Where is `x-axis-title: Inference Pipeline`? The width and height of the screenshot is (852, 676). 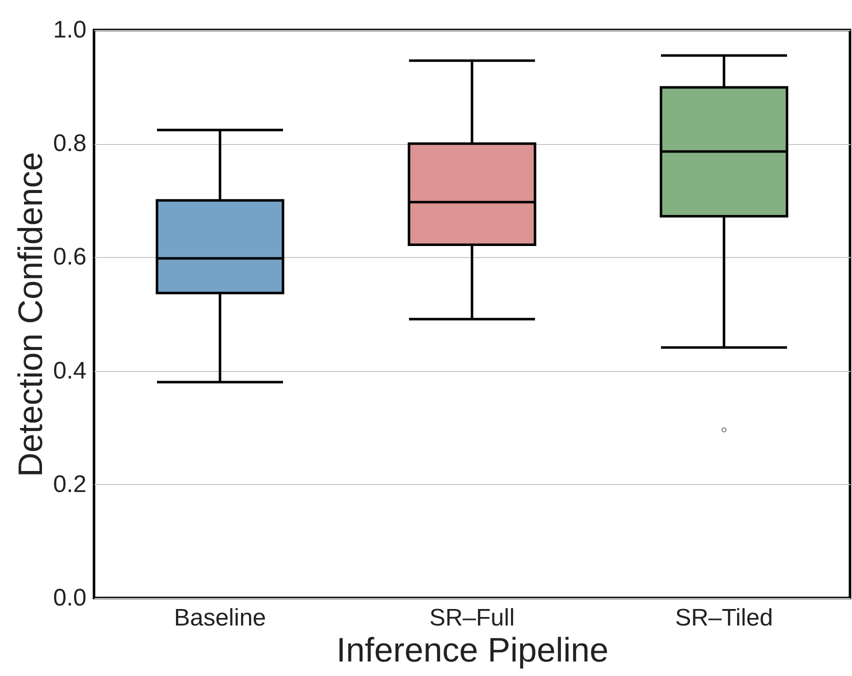
x-axis-title: Inference Pipeline is located at coordinates (472, 651).